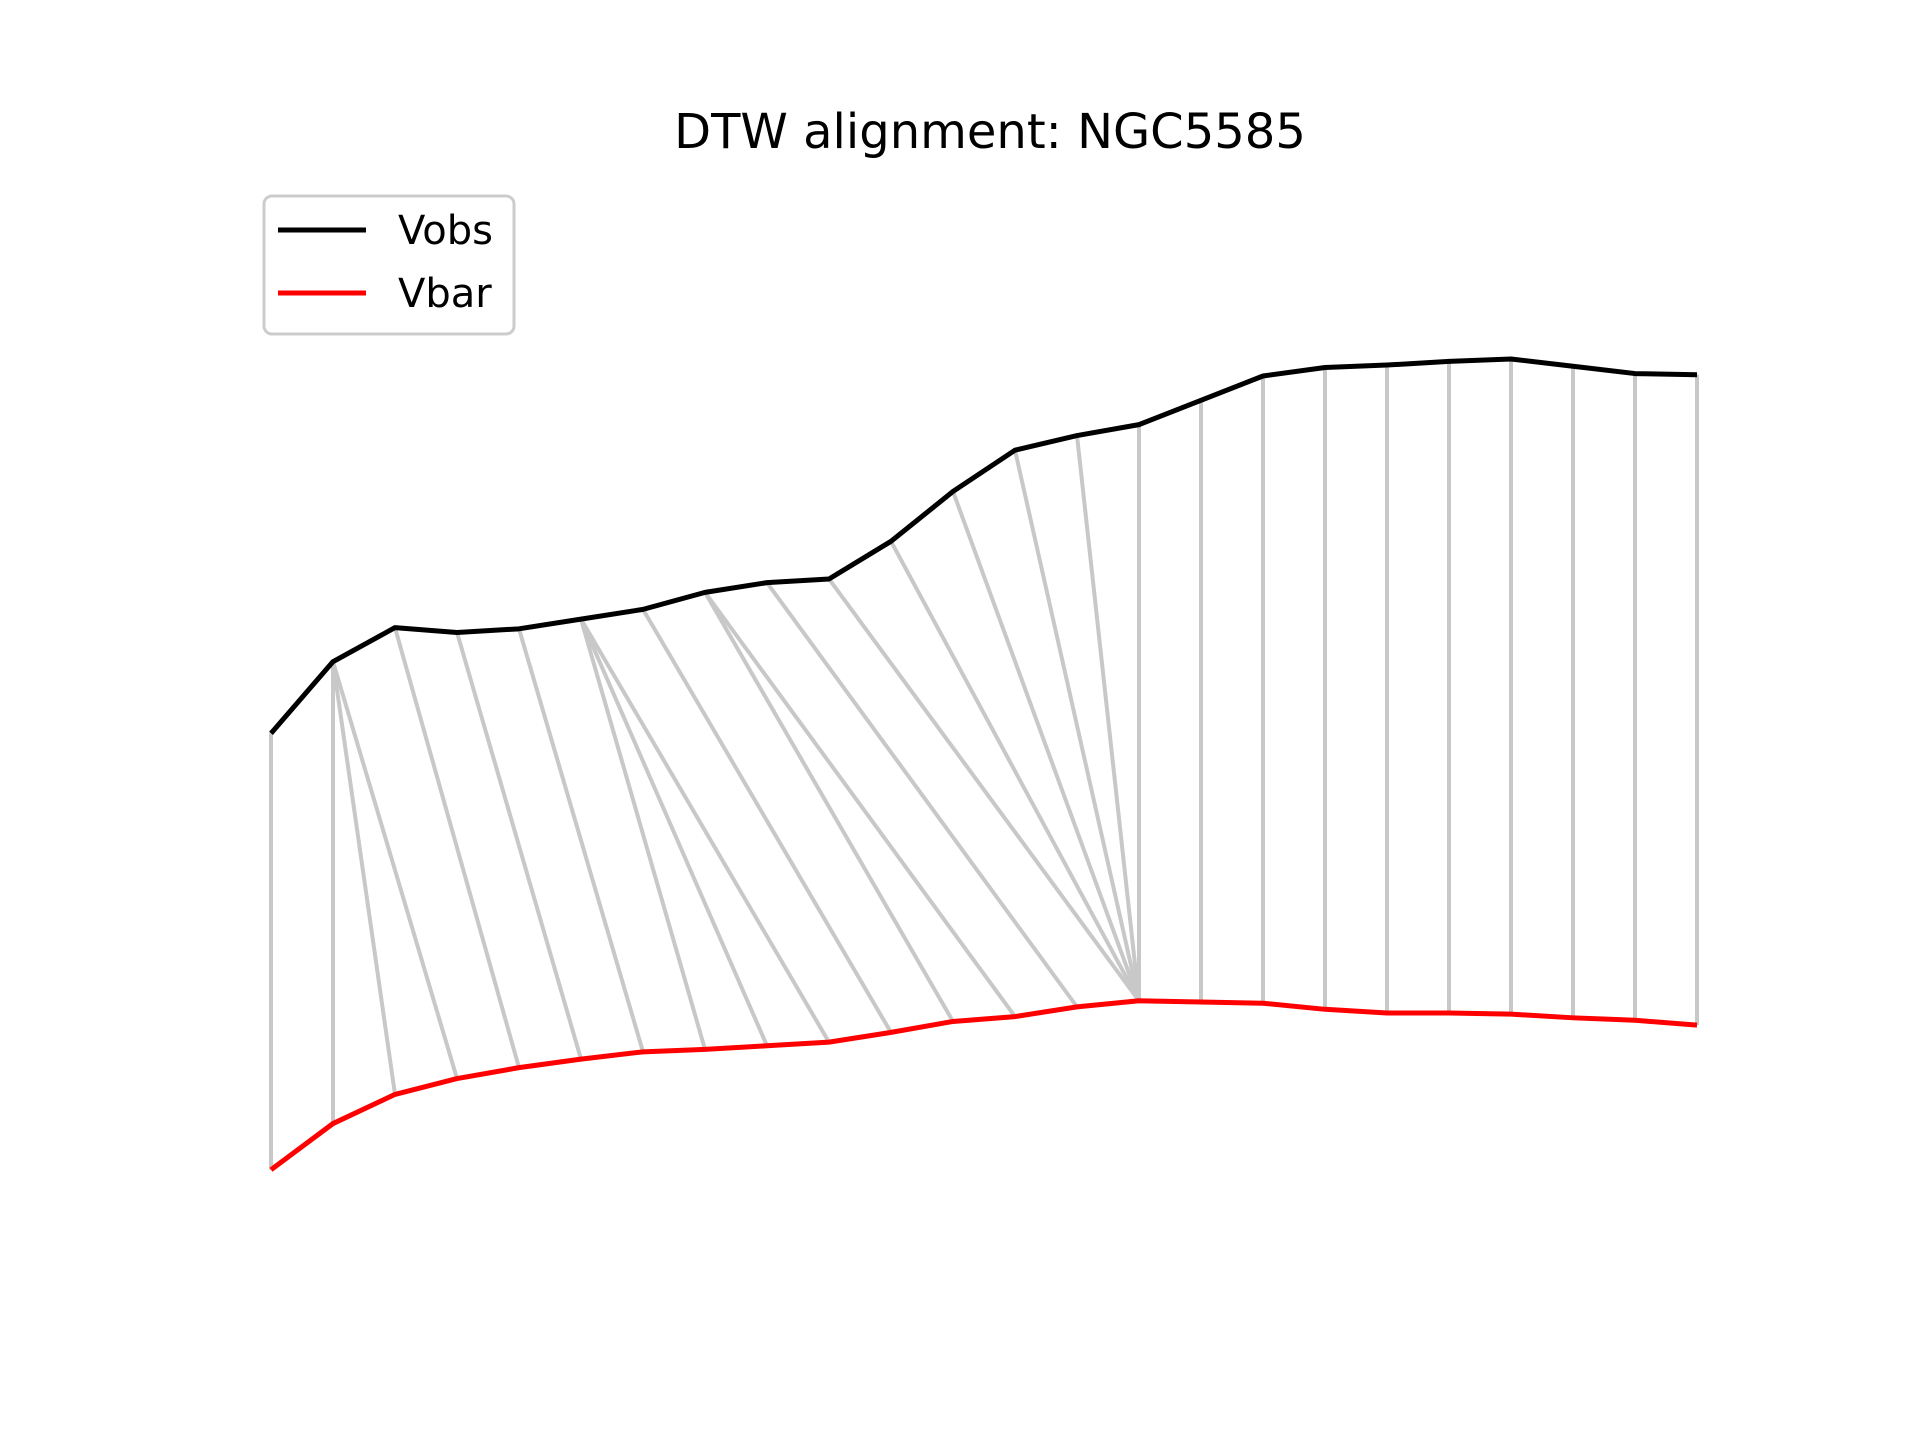 Image resolution: width=1920 pixels, height=1440 pixels. I want to click on legend-label-vbar: Vbar, so click(445, 294).